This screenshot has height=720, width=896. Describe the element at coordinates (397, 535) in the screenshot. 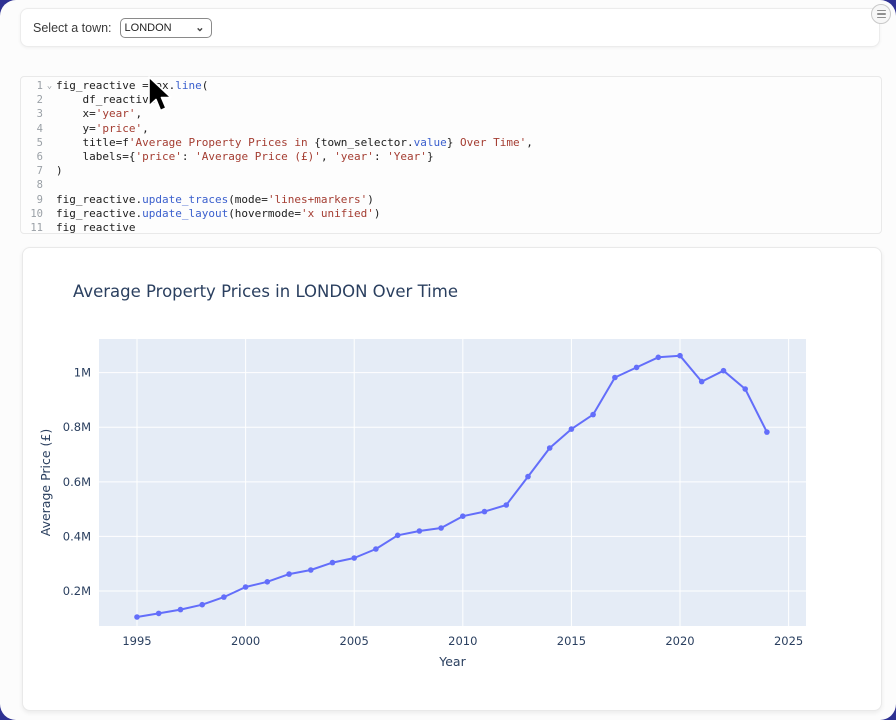

I see `data-point-2007` at that location.